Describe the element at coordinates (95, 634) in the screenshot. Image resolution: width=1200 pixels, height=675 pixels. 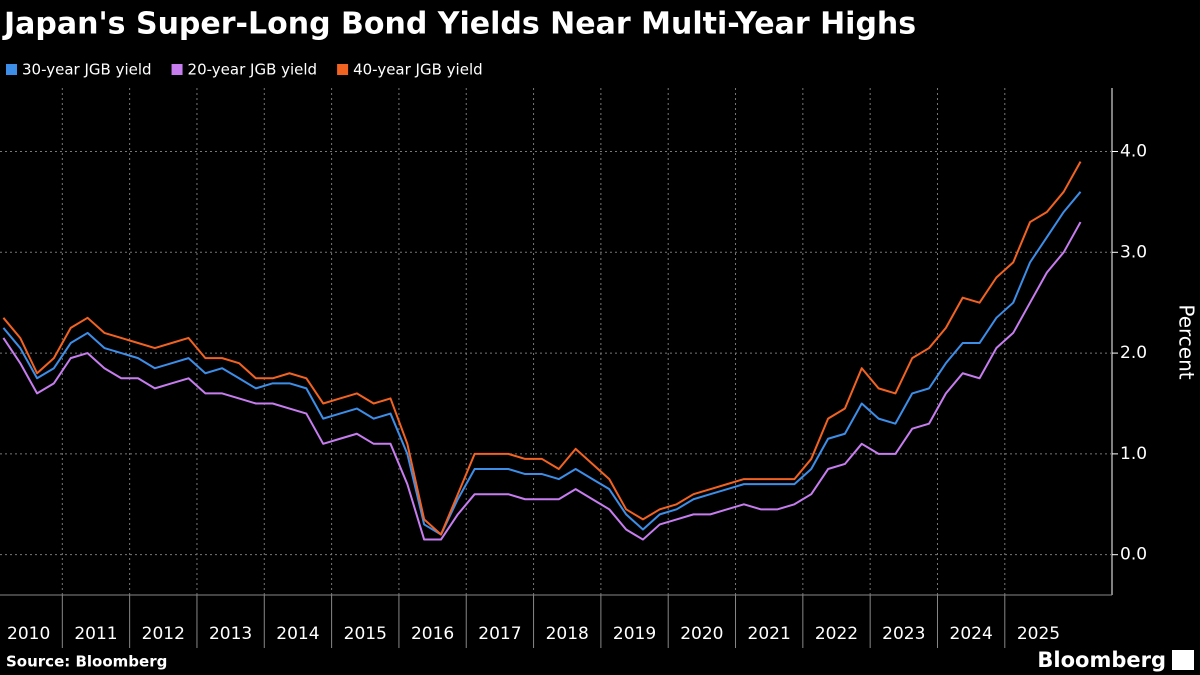
I see `x-tick-label: 2011` at that location.